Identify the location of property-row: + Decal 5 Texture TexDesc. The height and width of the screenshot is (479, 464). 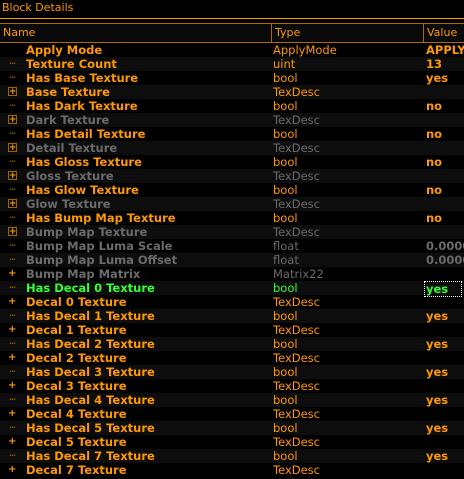
(232, 442).